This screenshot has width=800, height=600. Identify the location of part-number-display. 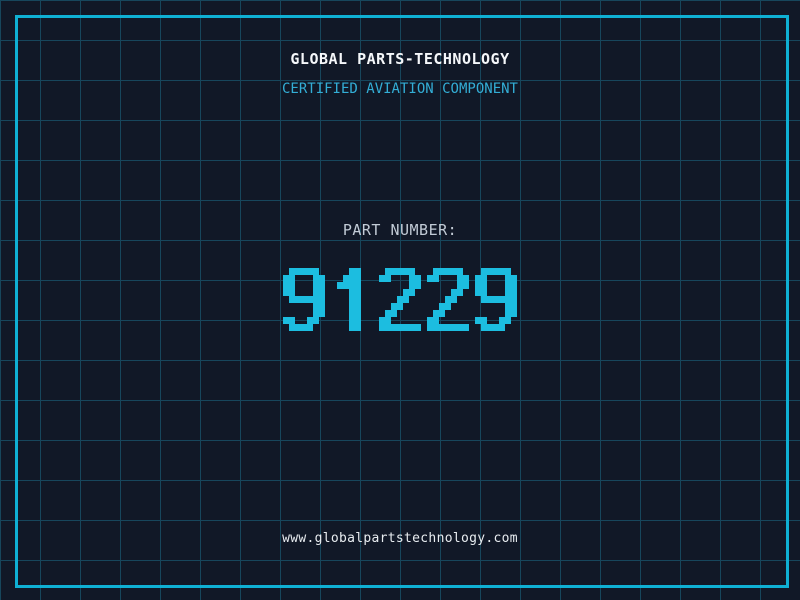
(400, 299).